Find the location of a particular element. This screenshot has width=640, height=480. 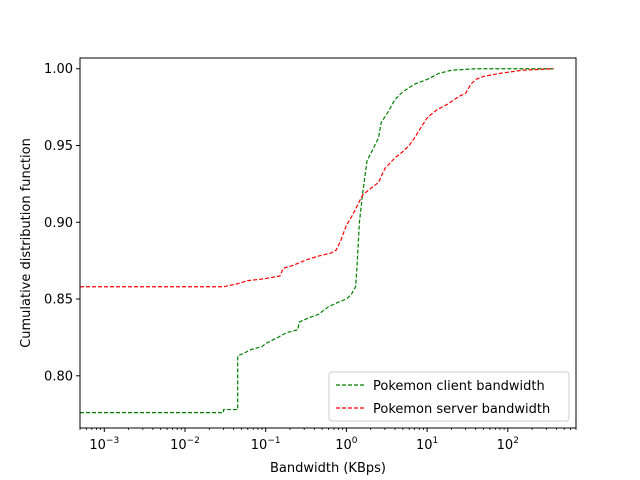

legend-box is located at coordinates (449, 396).